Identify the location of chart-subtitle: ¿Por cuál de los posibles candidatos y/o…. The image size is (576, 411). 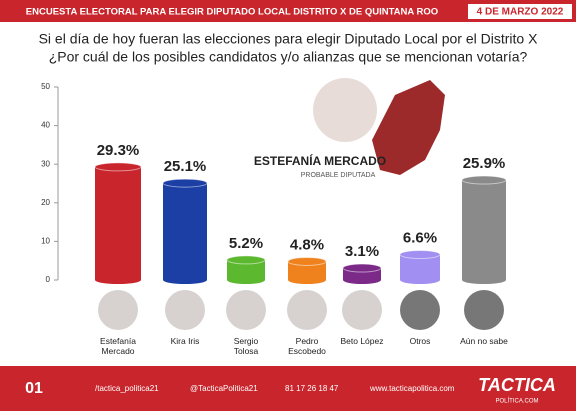
(288, 57).